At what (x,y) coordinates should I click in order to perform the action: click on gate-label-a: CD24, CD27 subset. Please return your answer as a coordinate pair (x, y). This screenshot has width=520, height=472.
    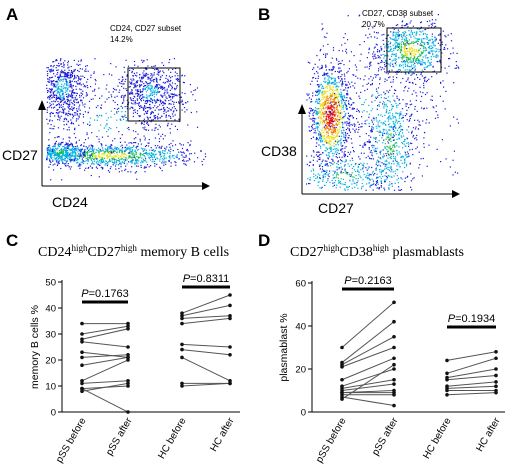
    Looking at the image, I should click on (146, 28).